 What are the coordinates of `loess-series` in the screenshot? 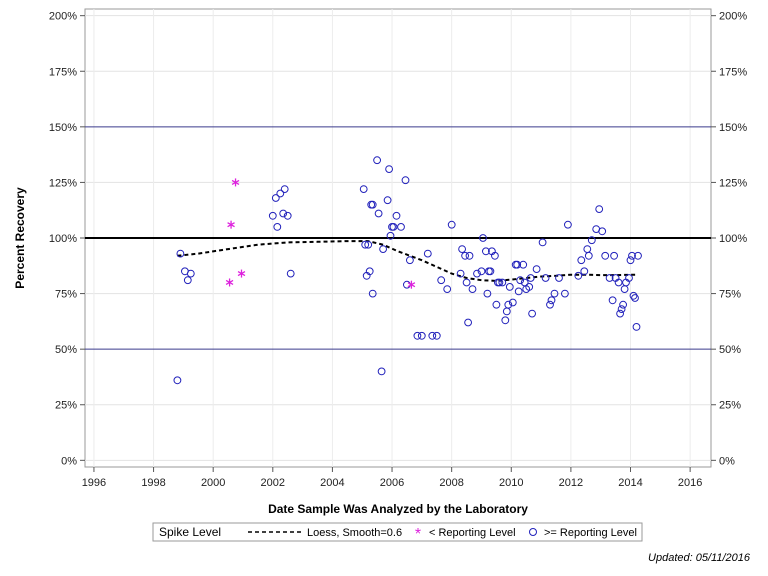 It's located at (407, 261).